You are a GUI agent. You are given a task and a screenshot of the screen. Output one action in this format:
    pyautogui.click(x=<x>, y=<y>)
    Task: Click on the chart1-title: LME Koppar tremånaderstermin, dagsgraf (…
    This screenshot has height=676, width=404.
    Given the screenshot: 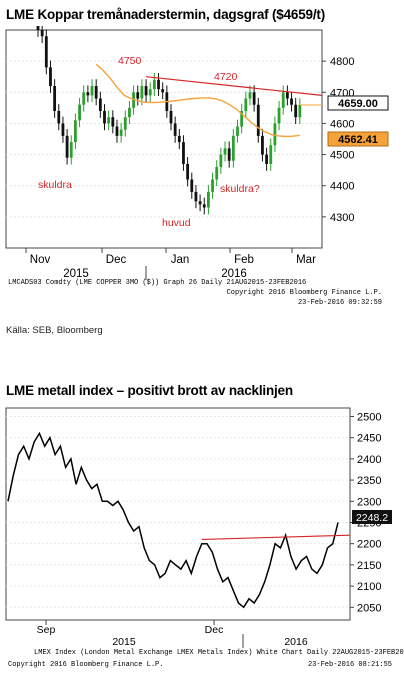 What is the action you would take?
    pyautogui.click(x=165, y=14)
    